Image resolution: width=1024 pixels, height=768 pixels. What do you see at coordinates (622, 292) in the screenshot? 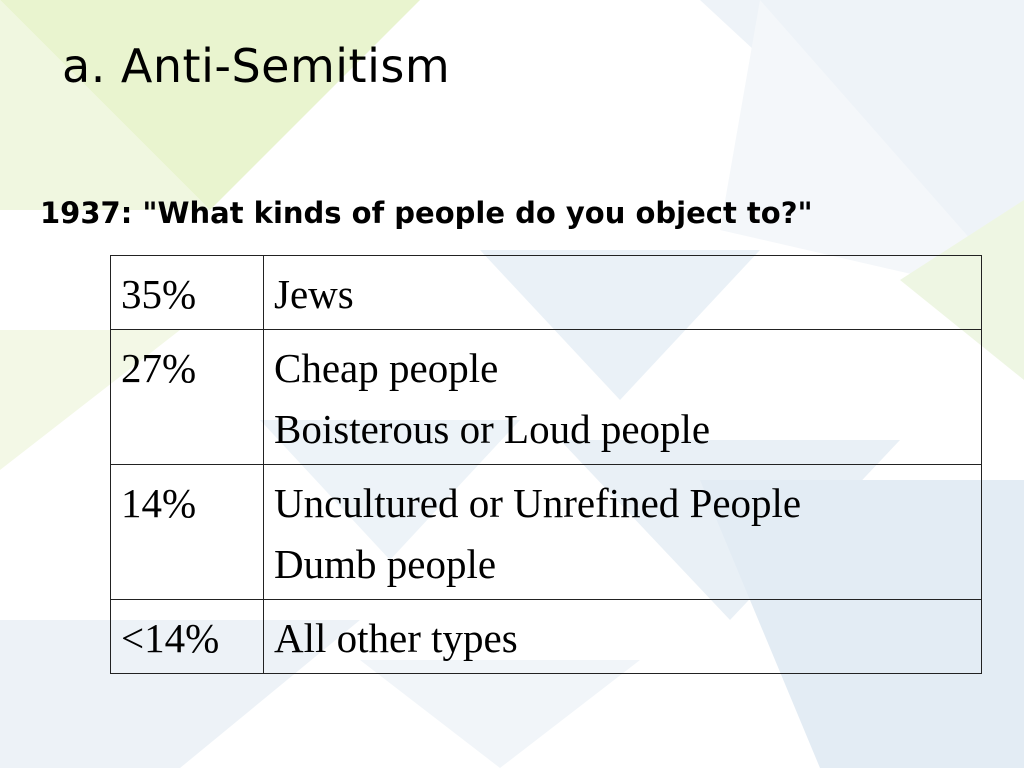
I see `category-cell: Jews` at bounding box center [622, 292].